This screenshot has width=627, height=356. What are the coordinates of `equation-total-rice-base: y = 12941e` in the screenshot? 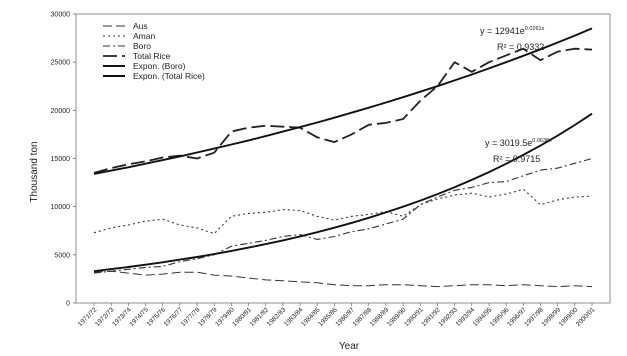 It's located at (502, 31).